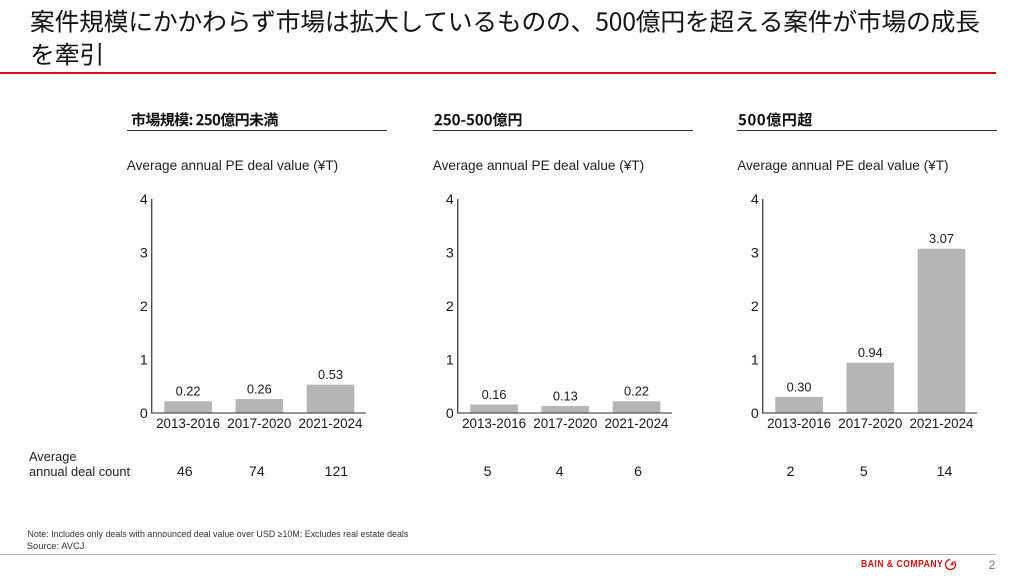 This screenshot has height=576, width=1024. What do you see at coordinates (798, 386) in the screenshot?
I see `svg-text: 0.30` at bounding box center [798, 386].